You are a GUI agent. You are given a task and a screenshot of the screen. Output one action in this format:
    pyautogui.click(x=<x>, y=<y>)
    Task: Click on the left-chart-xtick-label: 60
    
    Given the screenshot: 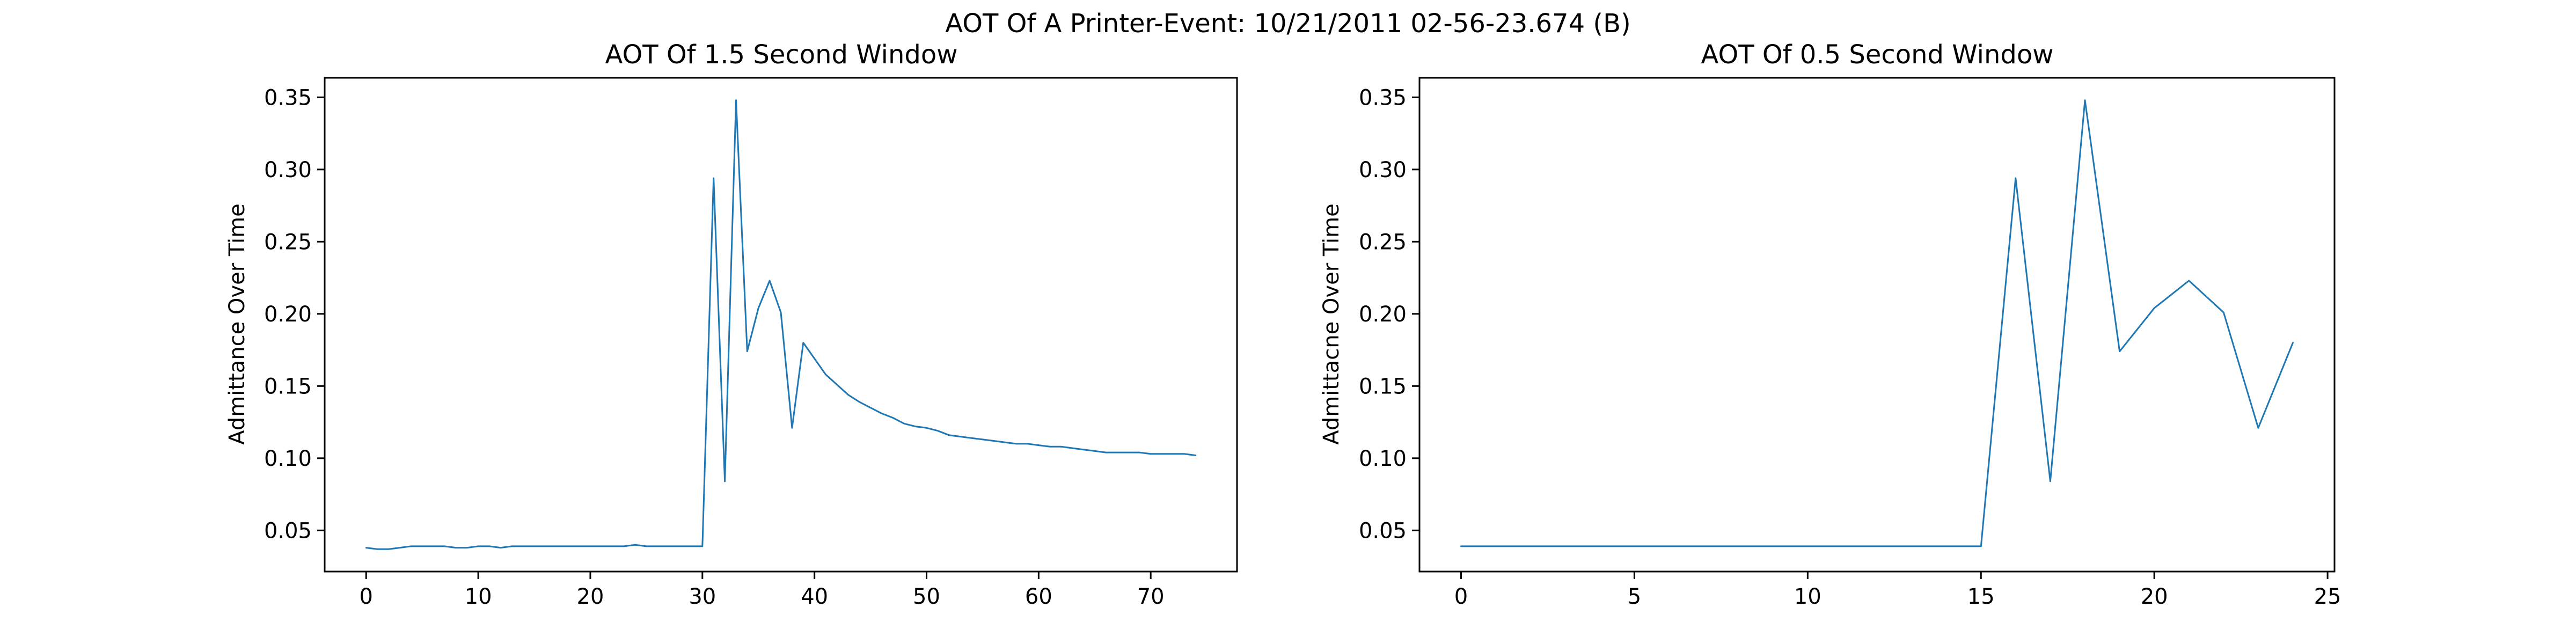 What is the action you would take?
    pyautogui.click(x=1038, y=596)
    